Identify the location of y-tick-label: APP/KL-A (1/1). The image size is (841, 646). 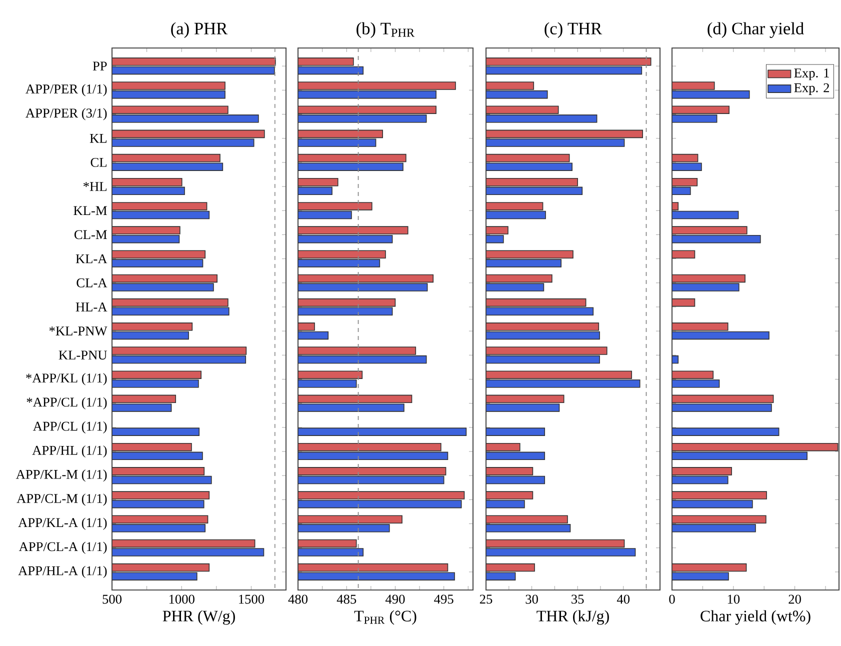
(62, 524).